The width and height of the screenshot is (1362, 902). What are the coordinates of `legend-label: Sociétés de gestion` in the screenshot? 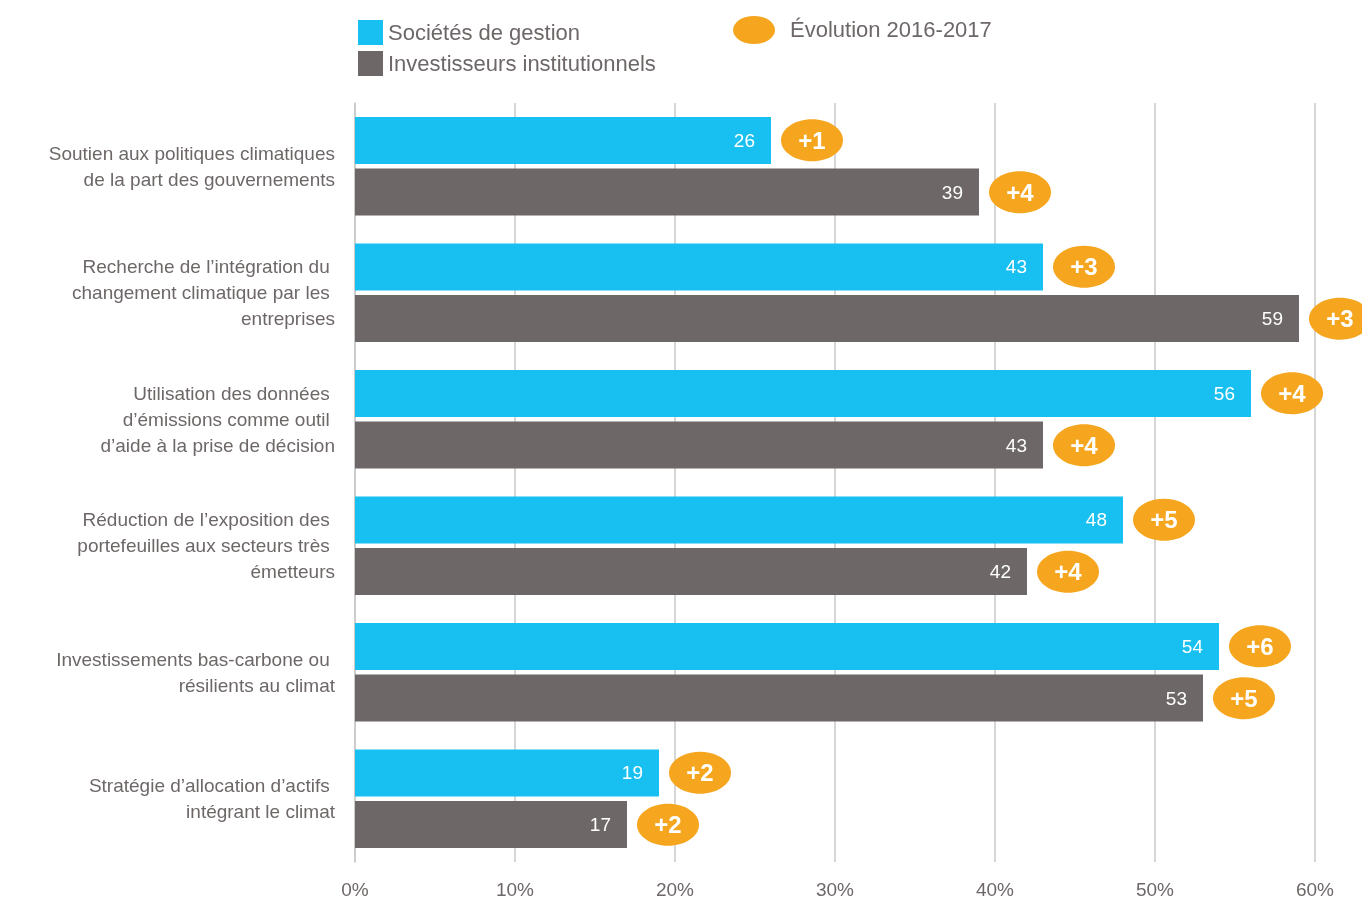 It's located at (484, 32).